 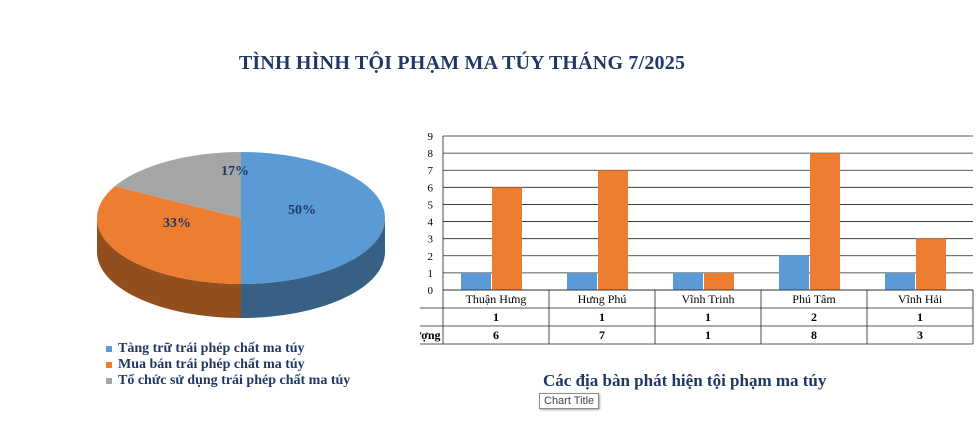 What do you see at coordinates (431, 274) in the screenshot?
I see `y-tick-label: 1` at bounding box center [431, 274].